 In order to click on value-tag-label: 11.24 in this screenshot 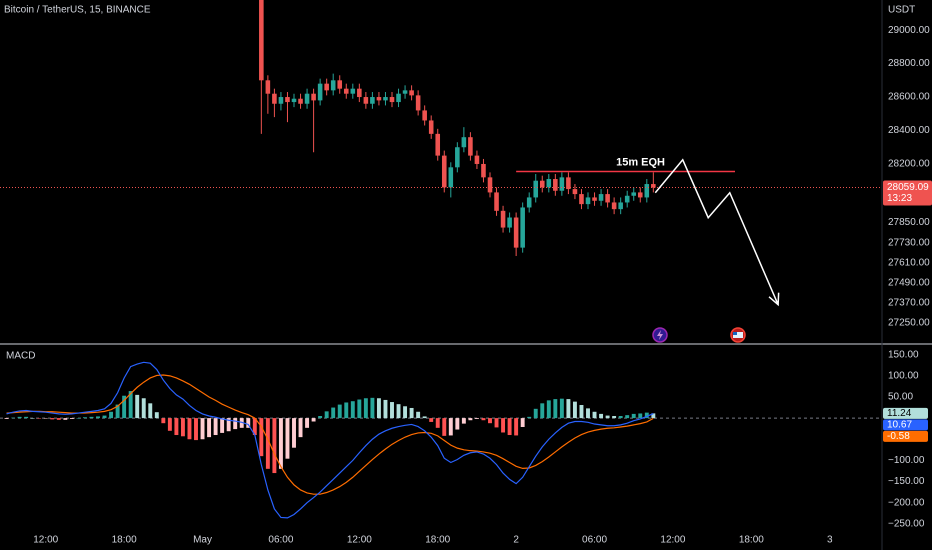, I will do `click(899, 413)`.